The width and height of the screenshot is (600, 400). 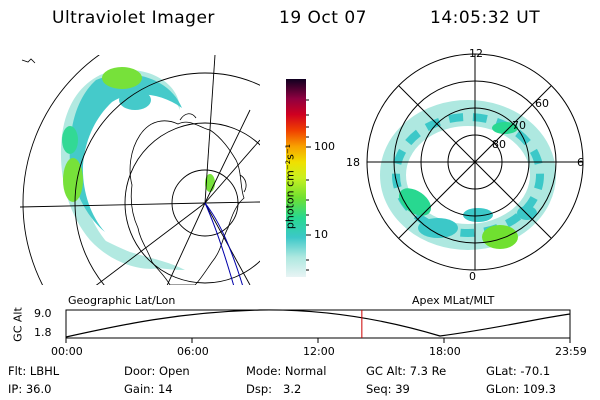 I want to click on date-label: 19 Oct 07, so click(x=323, y=18).